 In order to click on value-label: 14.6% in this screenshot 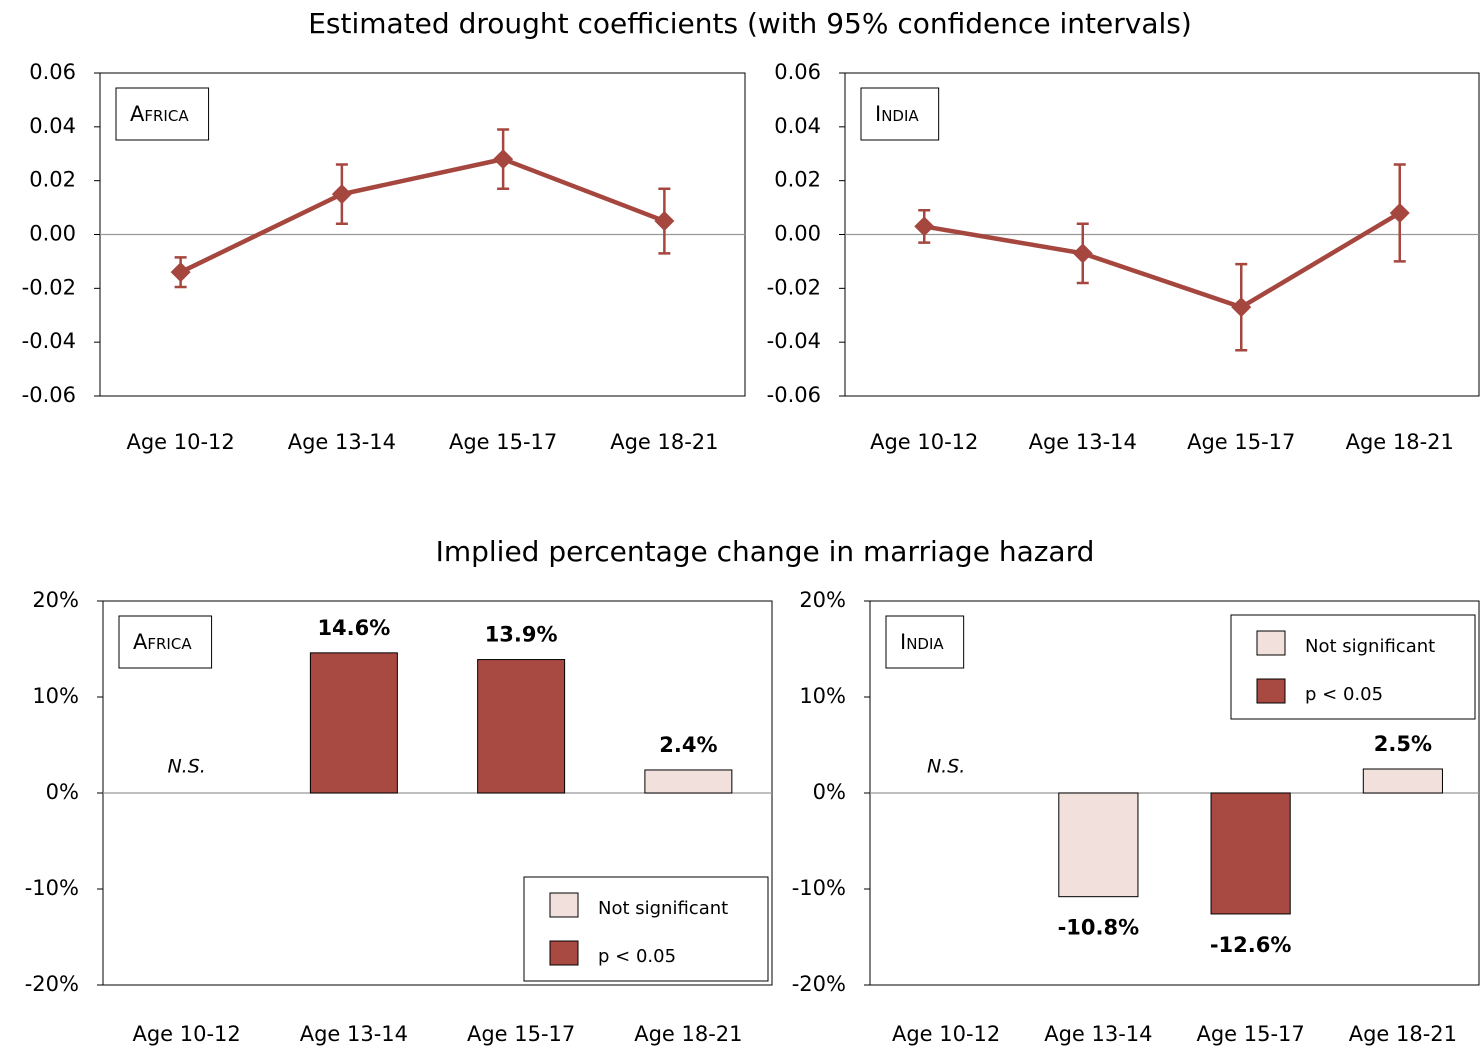, I will do `click(353, 628)`.